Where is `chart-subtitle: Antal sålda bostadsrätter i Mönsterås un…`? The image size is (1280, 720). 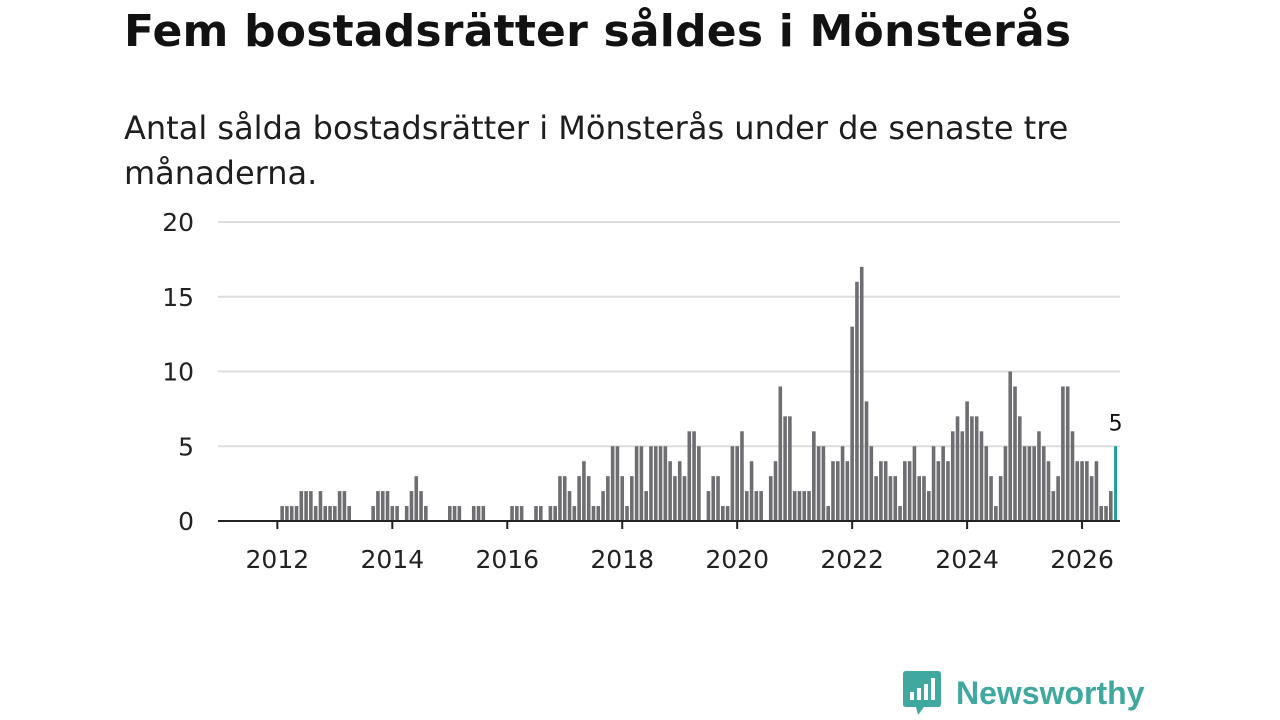 chart-subtitle: Antal sålda bostadsrätter i Mönsterås un… is located at coordinates (596, 150).